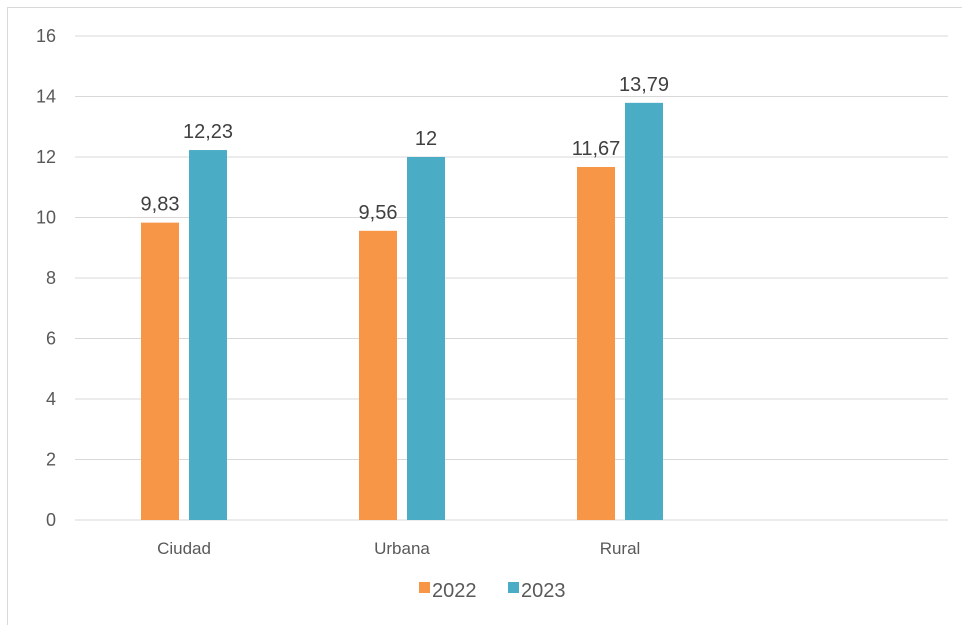  Describe the element at coordinates (402, 548) in the screenshot. I see `x-tick-label: Urbana` at that location.